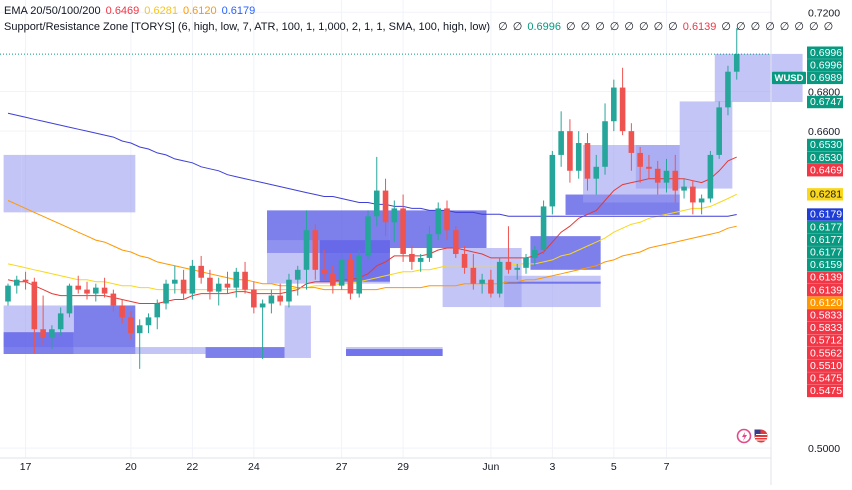 Image resolution: width=852 pixels, height=490 pixels. I want to click on x-tick-label: 7, so click(667, 467).